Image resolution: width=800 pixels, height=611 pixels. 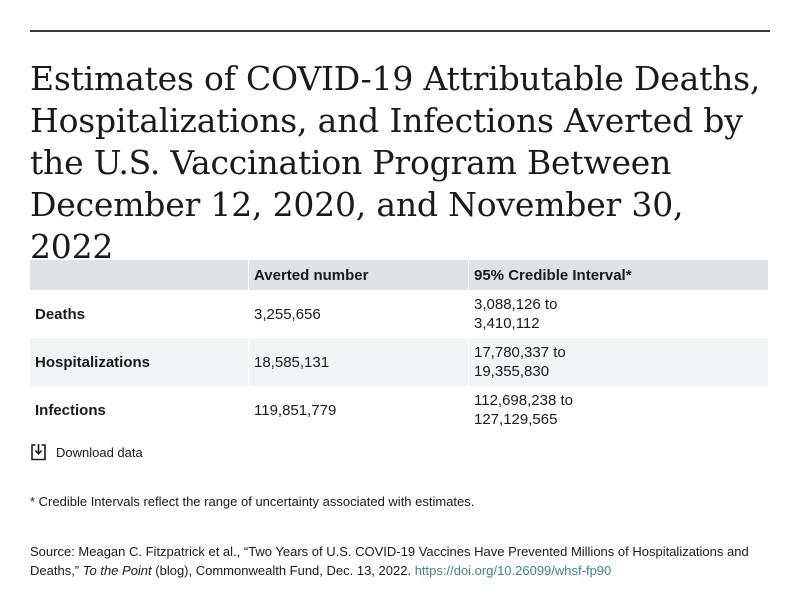 What do you see at coordinates (117, 570) in the screenshot?
I see `source-publication: To the Point` at bounding box center [117, 570].